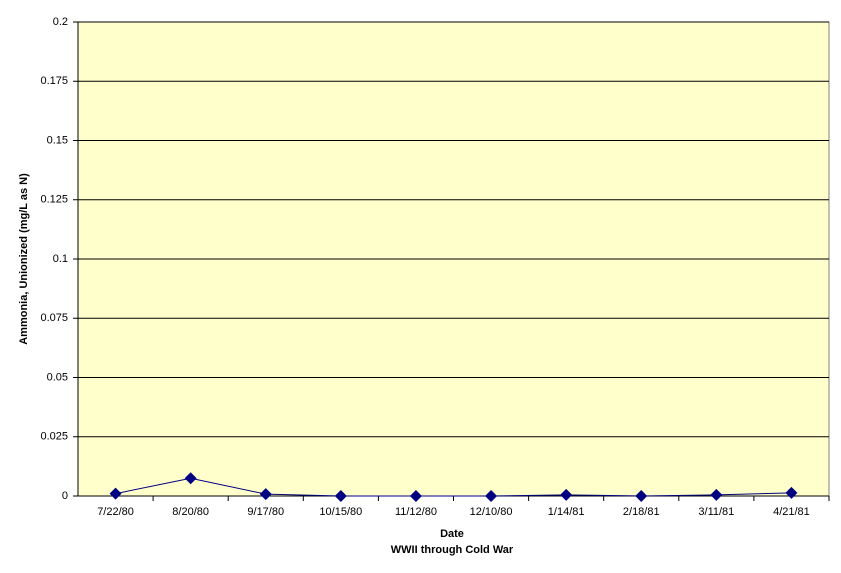 The width and height of the screenshot is (841, 573). What do you see at coordinates (54, 318) in the screenshot?
I see `y-tick-label: 0.075` at bounding box center [54, 318].